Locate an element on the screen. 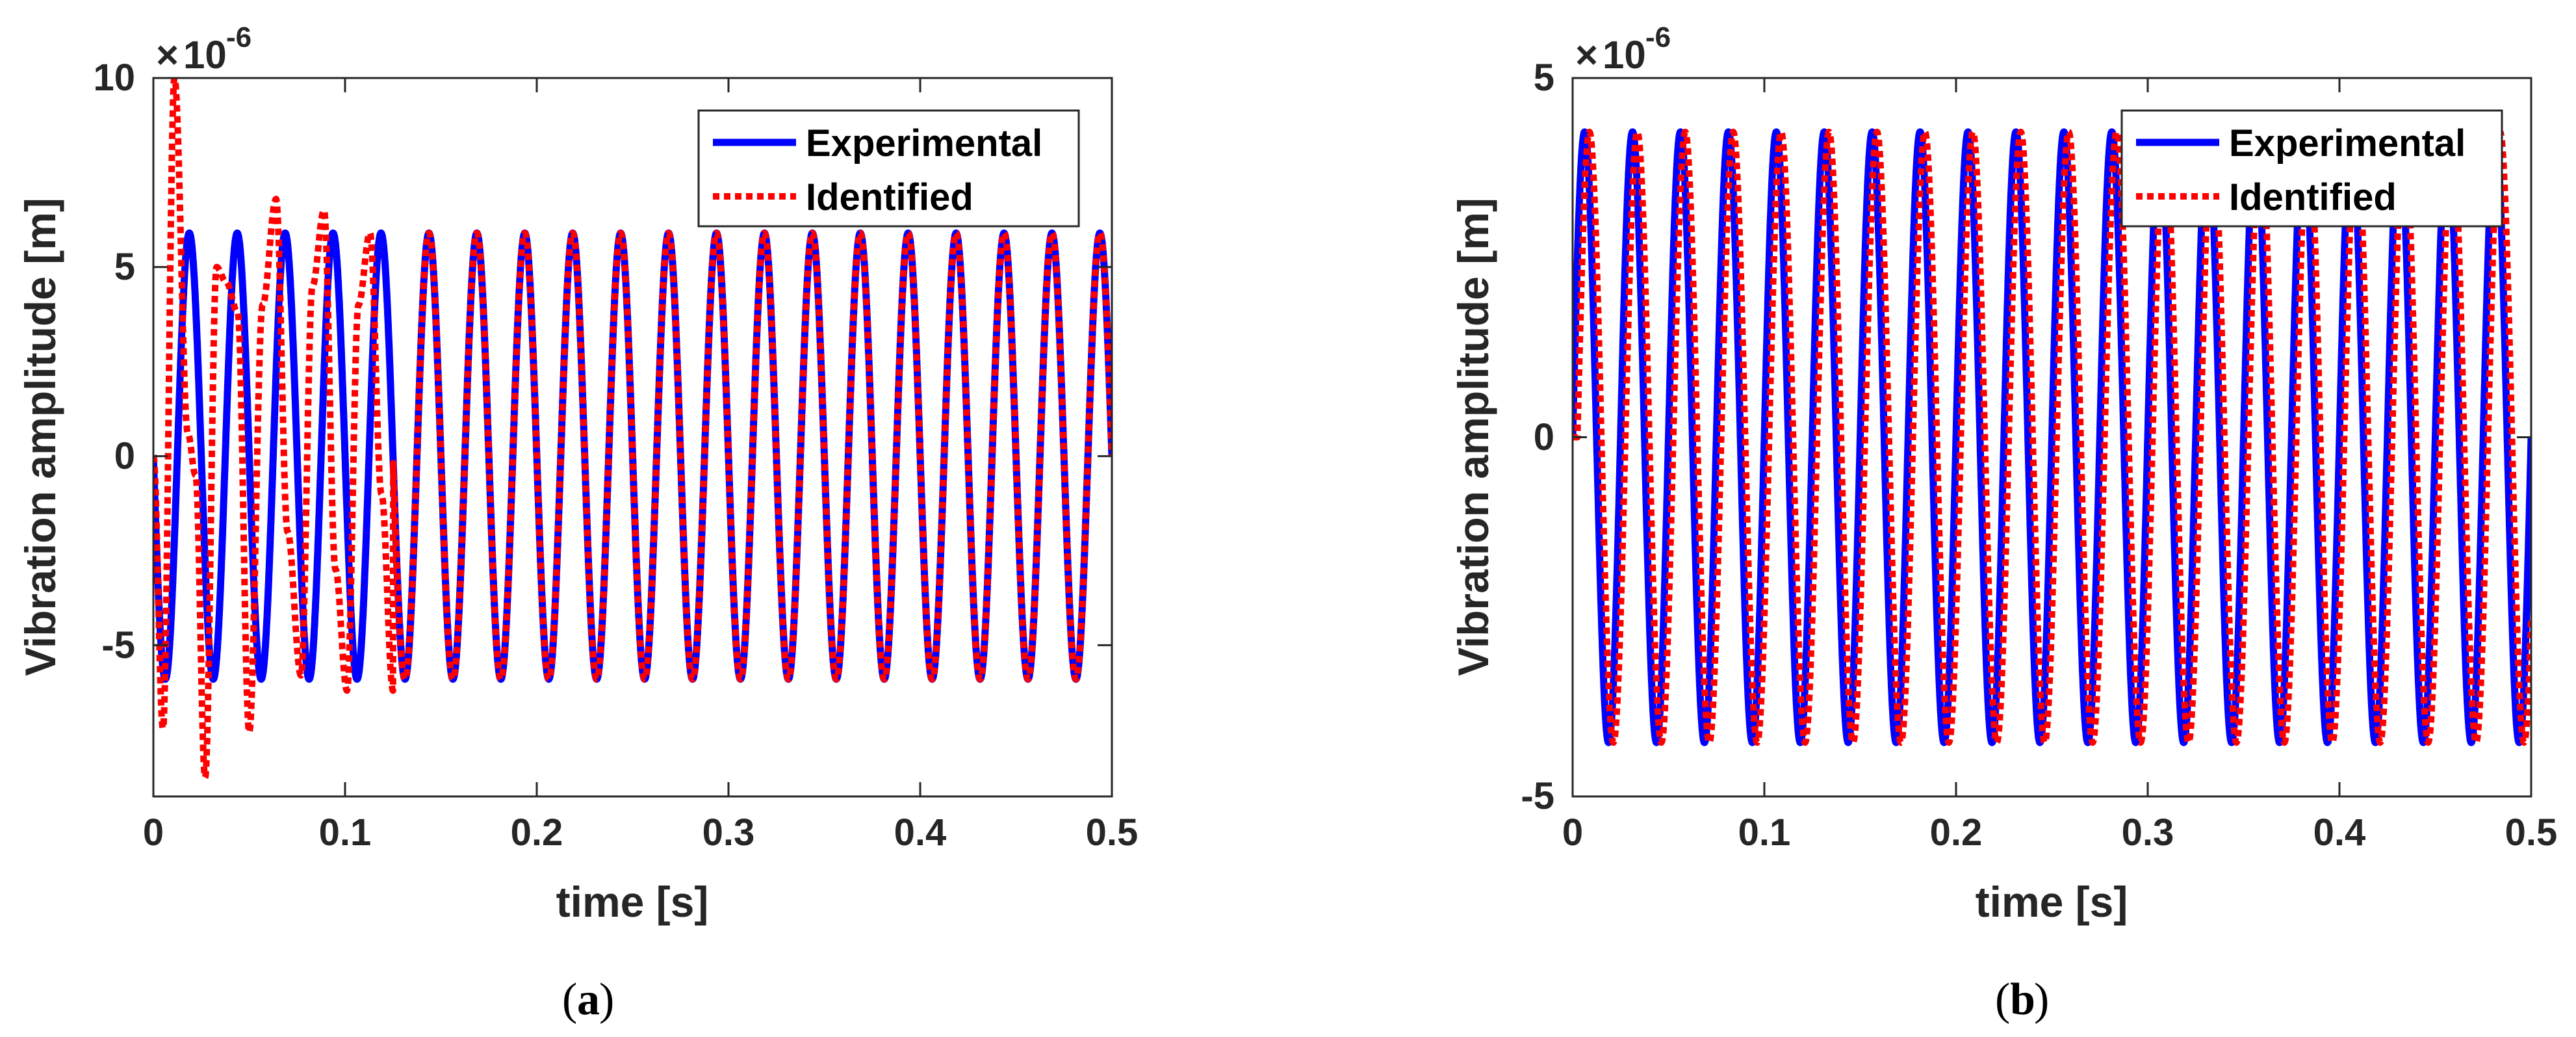  caption-letter: b is located at coordinates (2023, 1000).